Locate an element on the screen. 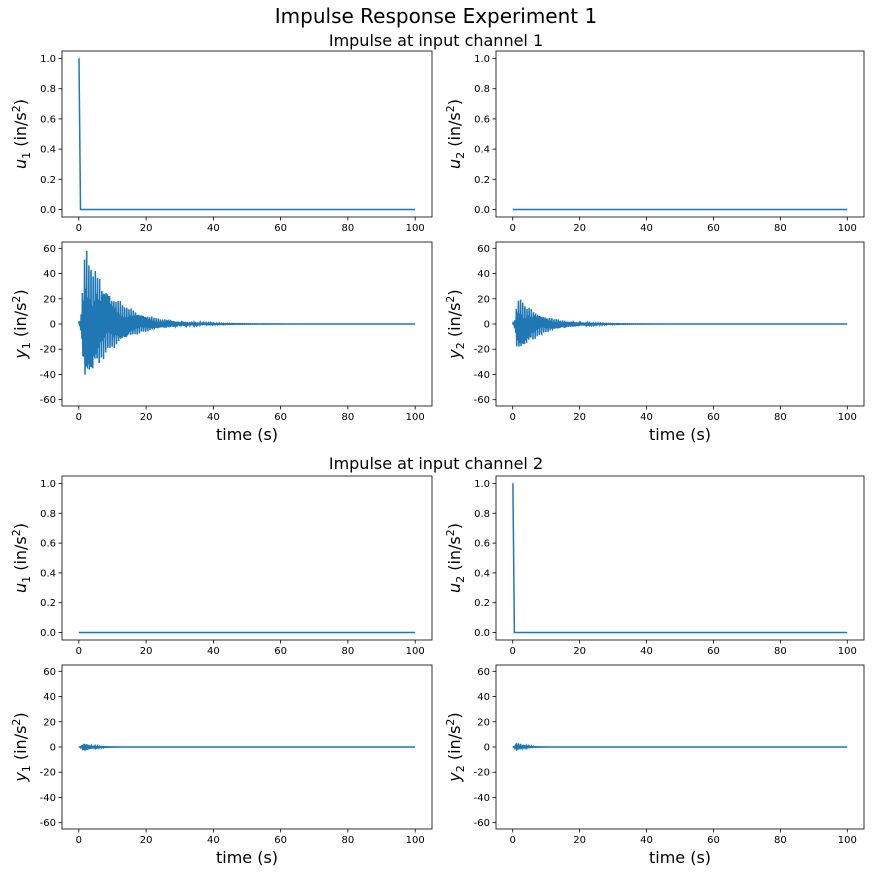  section-1-u1-plot: 0 20 40 60 80 100 0.0 0.2 0.4 0.6 0.8 1.0 u1 (in/s2) is located at coordinates (221, 142).